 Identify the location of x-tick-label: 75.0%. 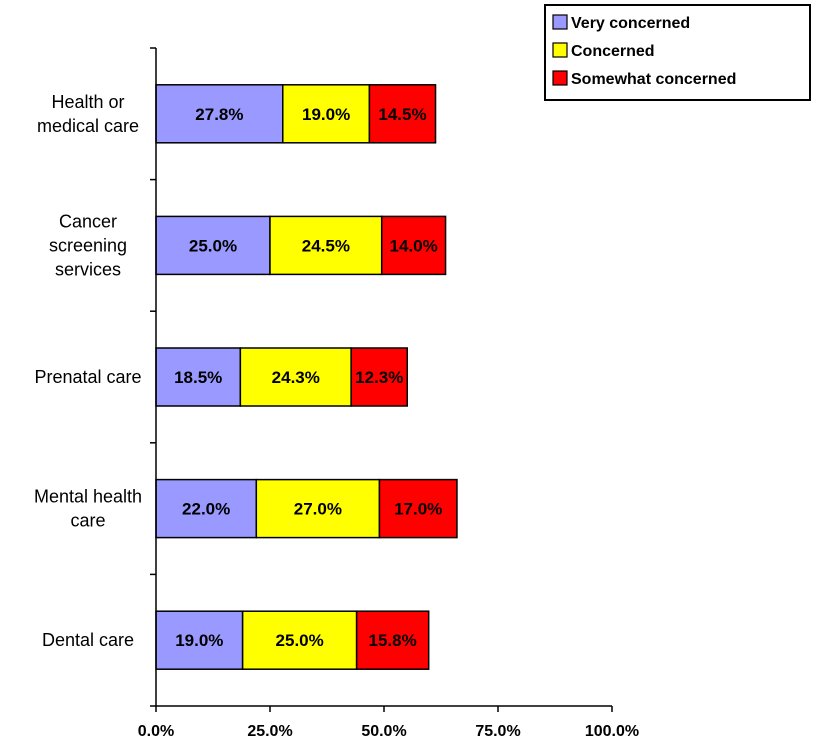
(497, 731).